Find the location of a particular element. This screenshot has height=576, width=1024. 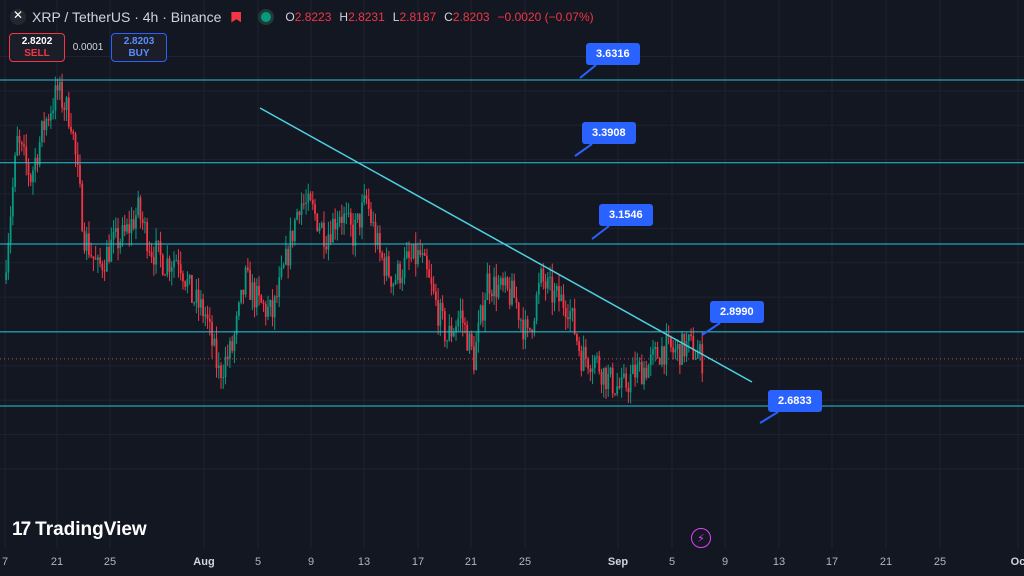

x-tick-label: 7 is located at coordinates (5, 562).